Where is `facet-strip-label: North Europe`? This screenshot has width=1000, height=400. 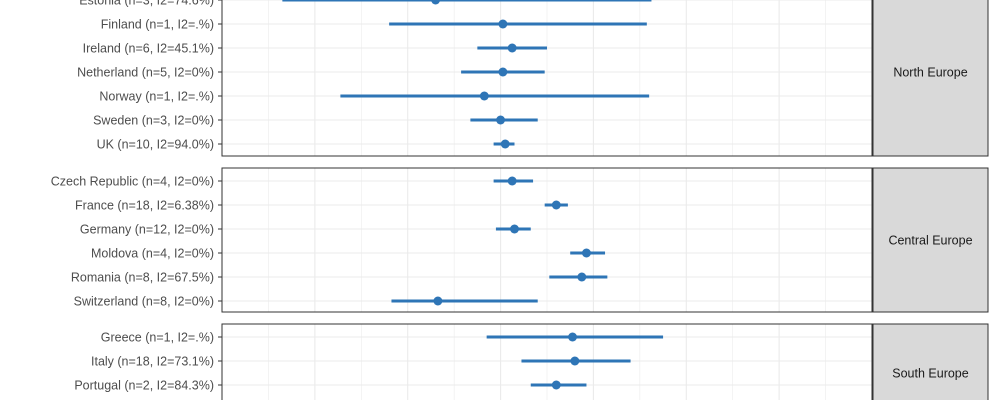 facet-strip-label: North Europe is located at coordinates (930, 73).